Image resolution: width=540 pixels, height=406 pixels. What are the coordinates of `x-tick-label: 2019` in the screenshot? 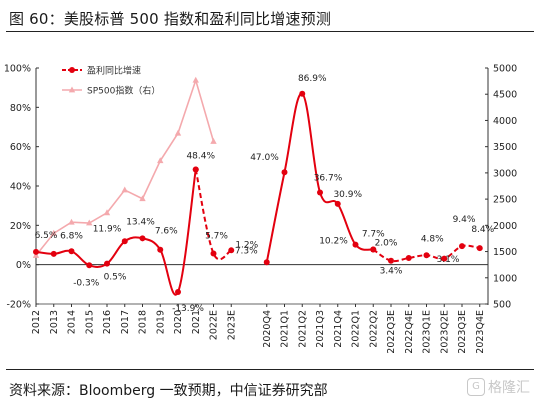 It's located at (160, 322).